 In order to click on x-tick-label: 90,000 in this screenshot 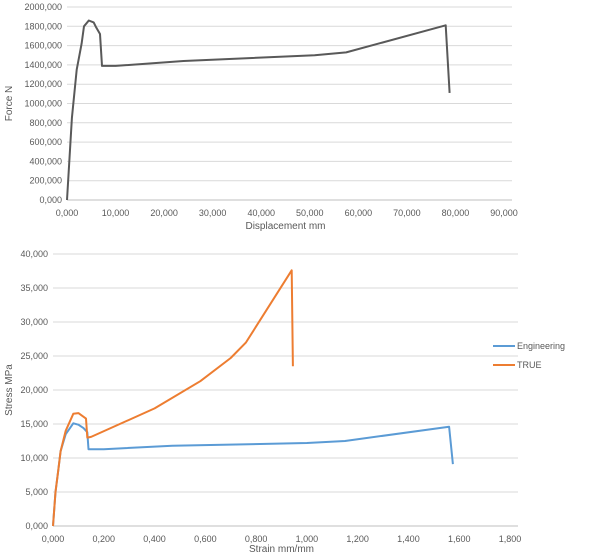, I will do `click(504, 213)`.